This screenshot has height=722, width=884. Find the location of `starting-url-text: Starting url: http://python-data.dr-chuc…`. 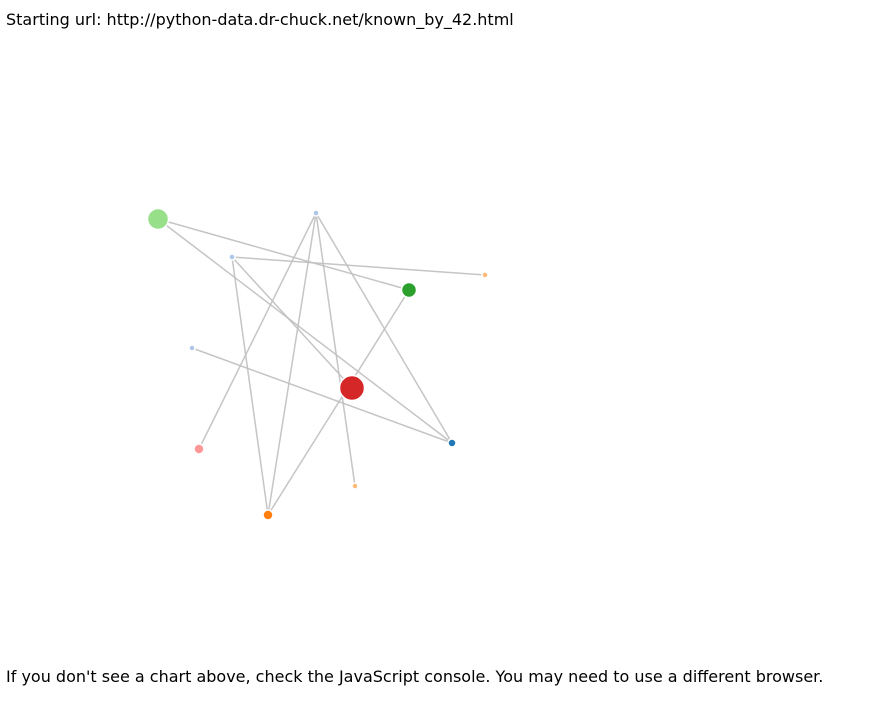

starting-url-text: Starting url: http://python-data.dr-chuc… is located at coordinates (260, 19).